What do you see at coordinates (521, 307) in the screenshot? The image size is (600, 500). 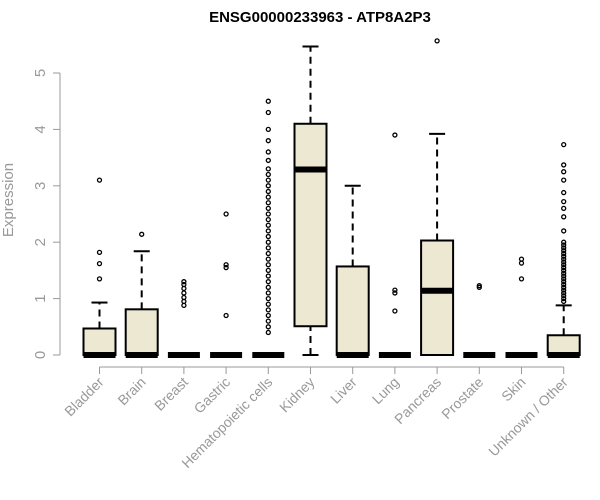 I see `box-skin` at bounding box center [521, 307].